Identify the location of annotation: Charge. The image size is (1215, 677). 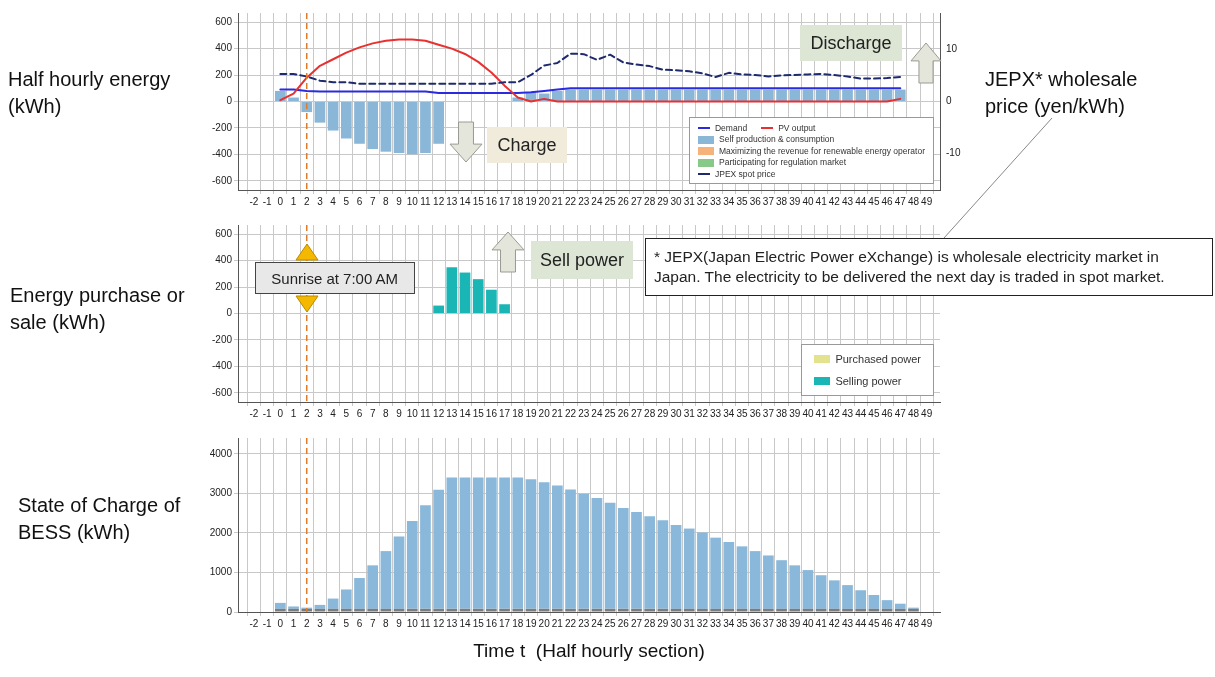
(527, 145).